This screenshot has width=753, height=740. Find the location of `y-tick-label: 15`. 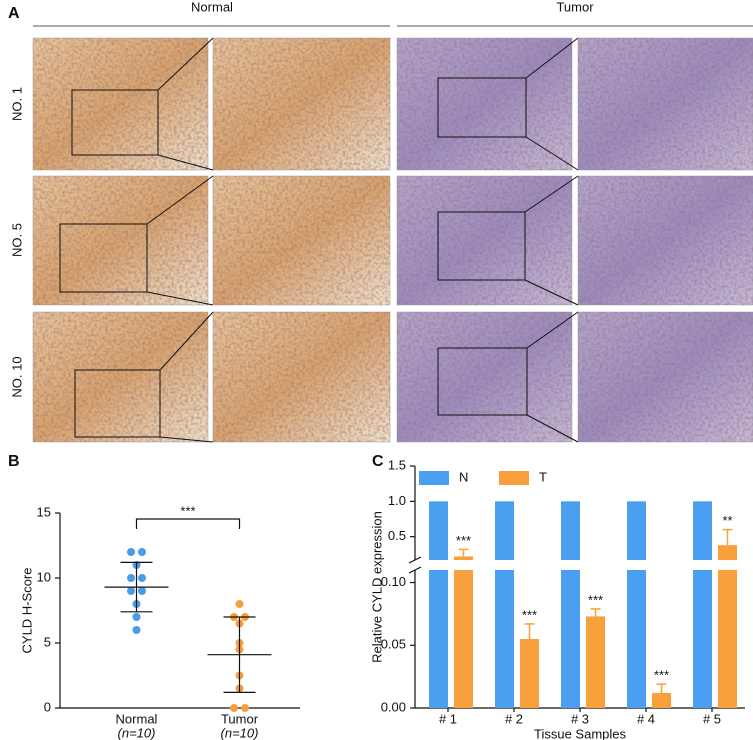

y-tick-label: 15 is located at coordinates (44, 511).